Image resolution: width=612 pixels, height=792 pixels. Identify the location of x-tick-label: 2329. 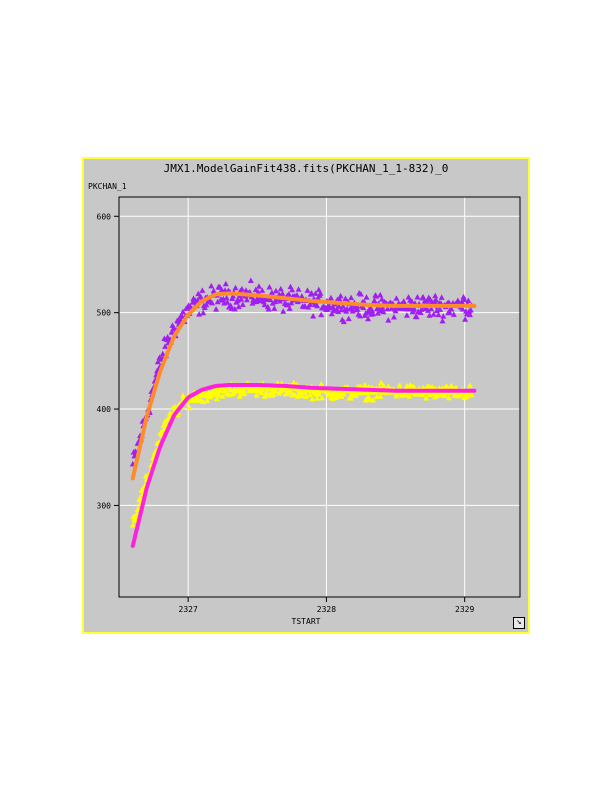
(464, 609).